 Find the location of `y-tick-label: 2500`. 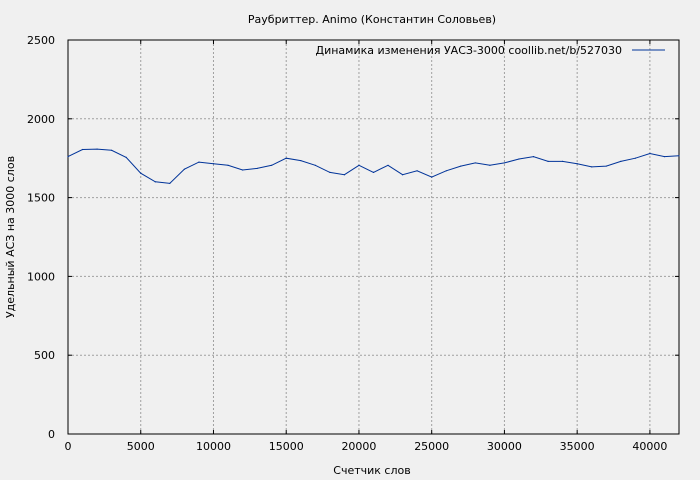

y-tick-label: 2500 is located at coordinates (41, 40).